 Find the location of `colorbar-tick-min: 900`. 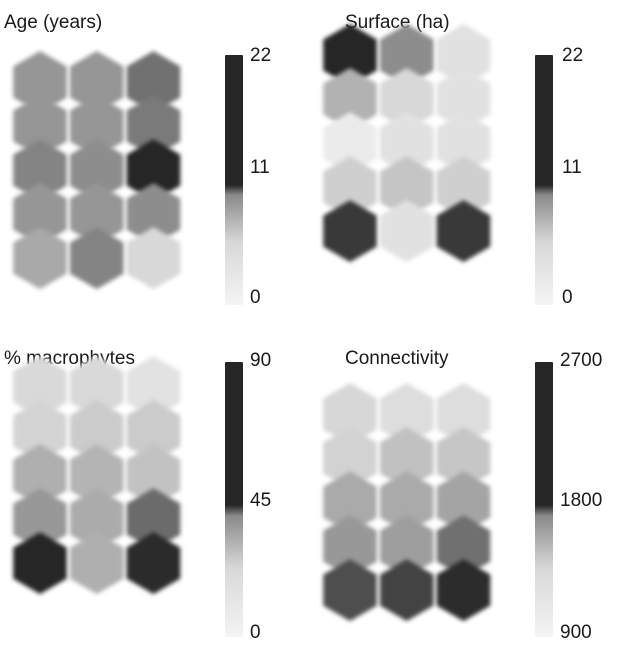

colorbar-tick-min: 900 is located at coordinates (576, 632).